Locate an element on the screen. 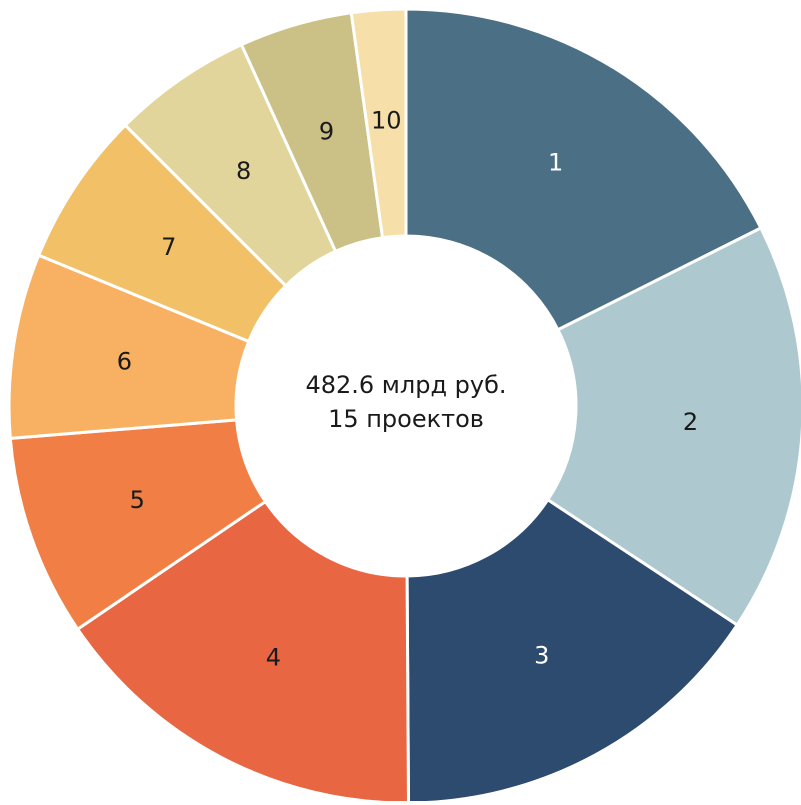 The height and width of the screenshot is (805, 801). slice-label: 1 is located at coordinates (555, 162).